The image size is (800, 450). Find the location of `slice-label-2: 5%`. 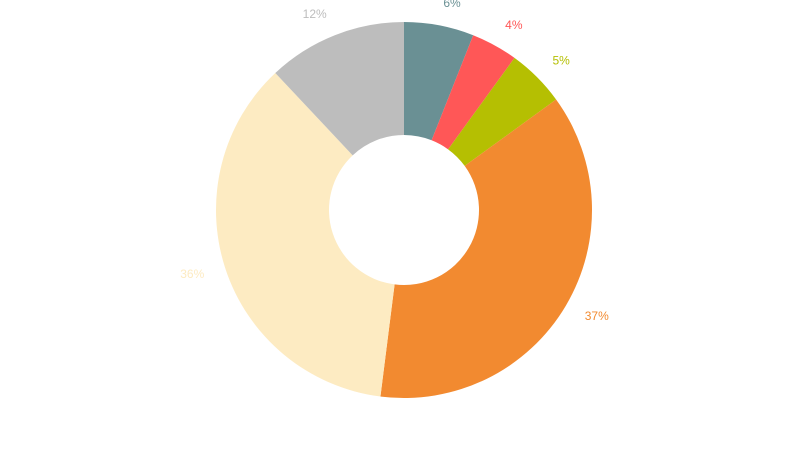

slice-label-2: 5% is located at coordinates (561, 61).